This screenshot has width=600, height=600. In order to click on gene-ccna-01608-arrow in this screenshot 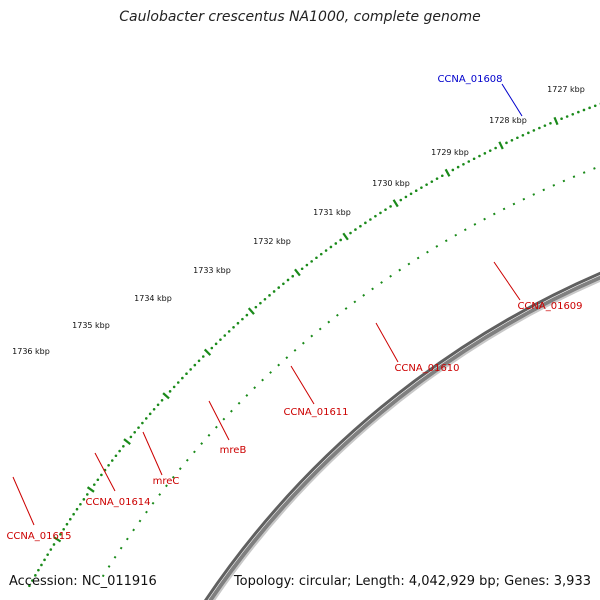, I will do `click(526, 169)`.